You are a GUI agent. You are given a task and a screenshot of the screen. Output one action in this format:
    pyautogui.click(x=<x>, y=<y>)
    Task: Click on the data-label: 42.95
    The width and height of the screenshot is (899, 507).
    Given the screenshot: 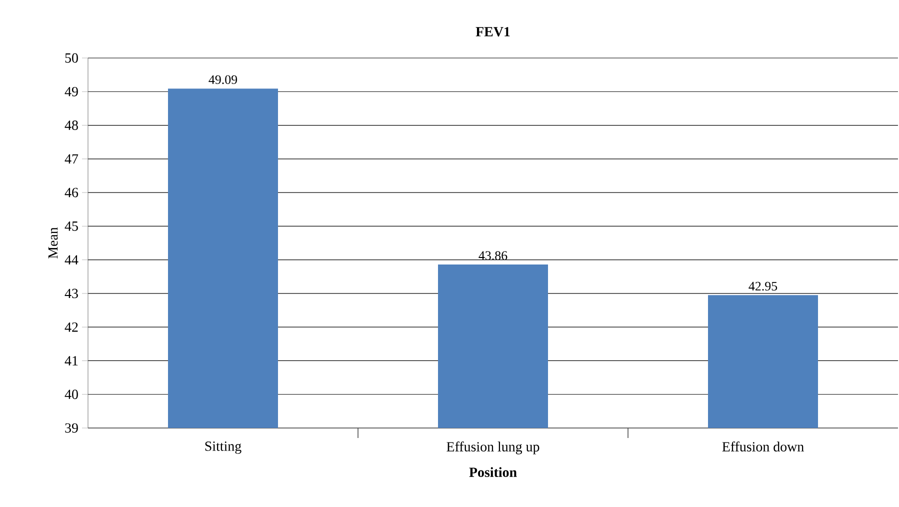 What is the action you would take?
    pyautogui.click(x=763, y=286)
    